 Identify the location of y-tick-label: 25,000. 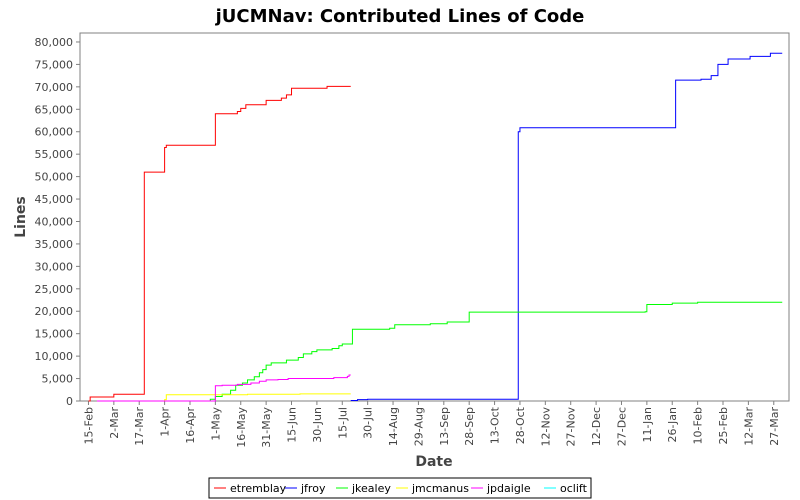
(54, 289).